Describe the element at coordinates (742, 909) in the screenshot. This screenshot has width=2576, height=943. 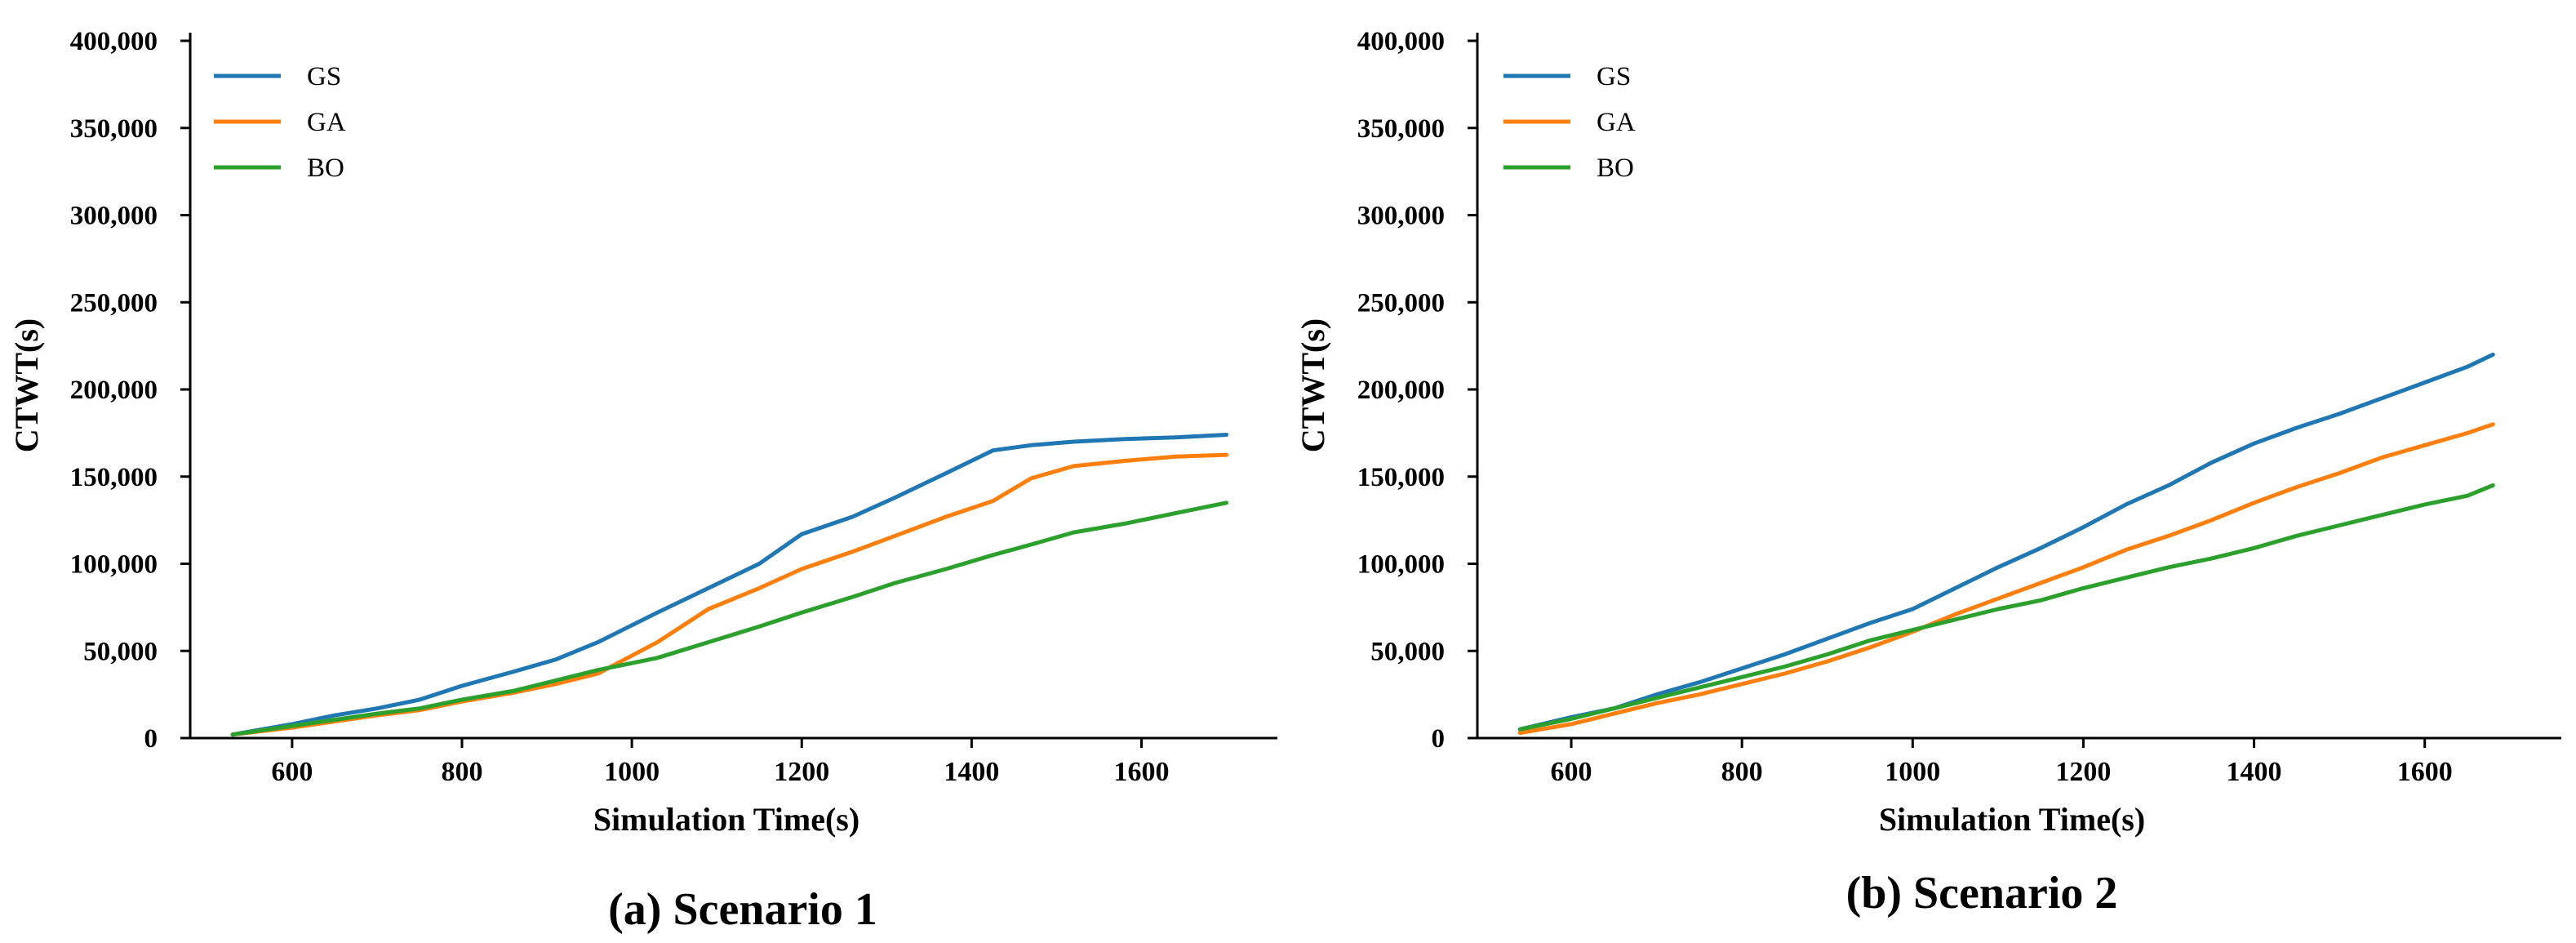
I see `chart-caption: (a) Scenario 1` at that location.